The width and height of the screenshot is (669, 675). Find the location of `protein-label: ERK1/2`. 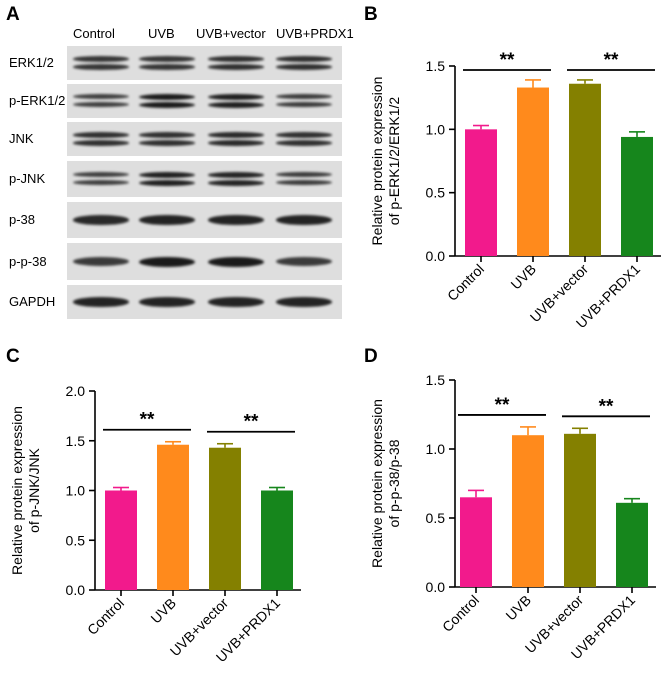

protein-label: ERK1/2 is located at coordinates (31, 62).